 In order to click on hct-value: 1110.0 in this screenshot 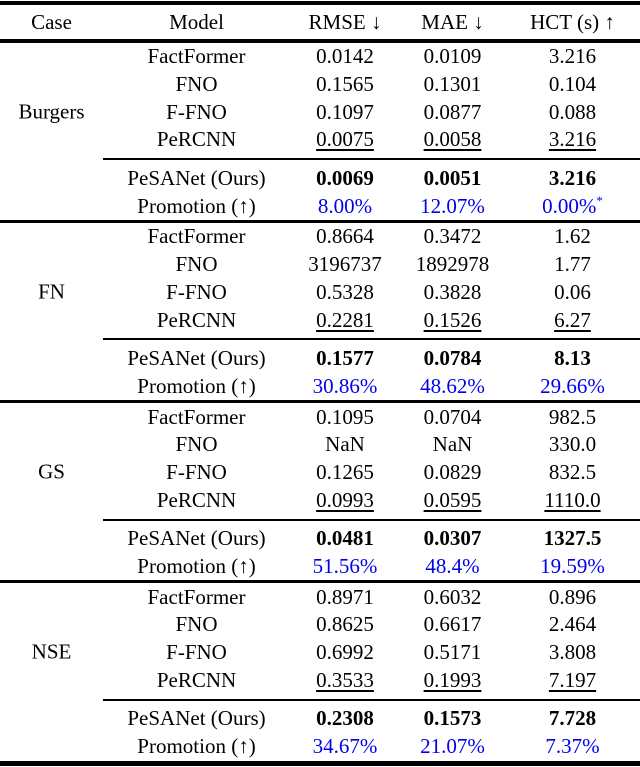, I will do `click(572, 499)`.